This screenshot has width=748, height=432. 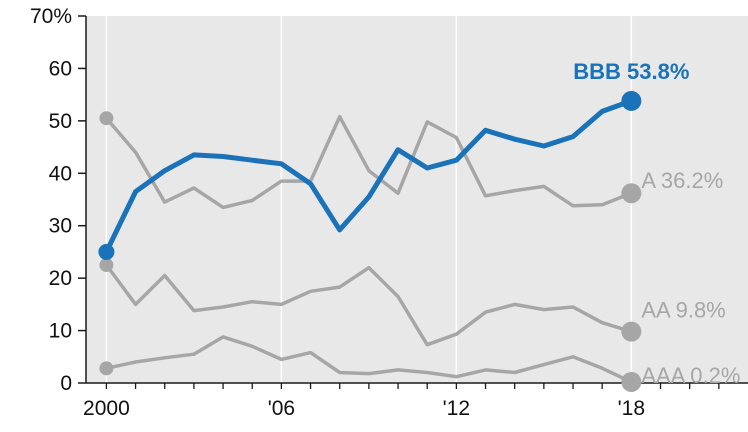 I want to click on series-label-aaa: AAA 0.2%, so click(x=690, y=375).